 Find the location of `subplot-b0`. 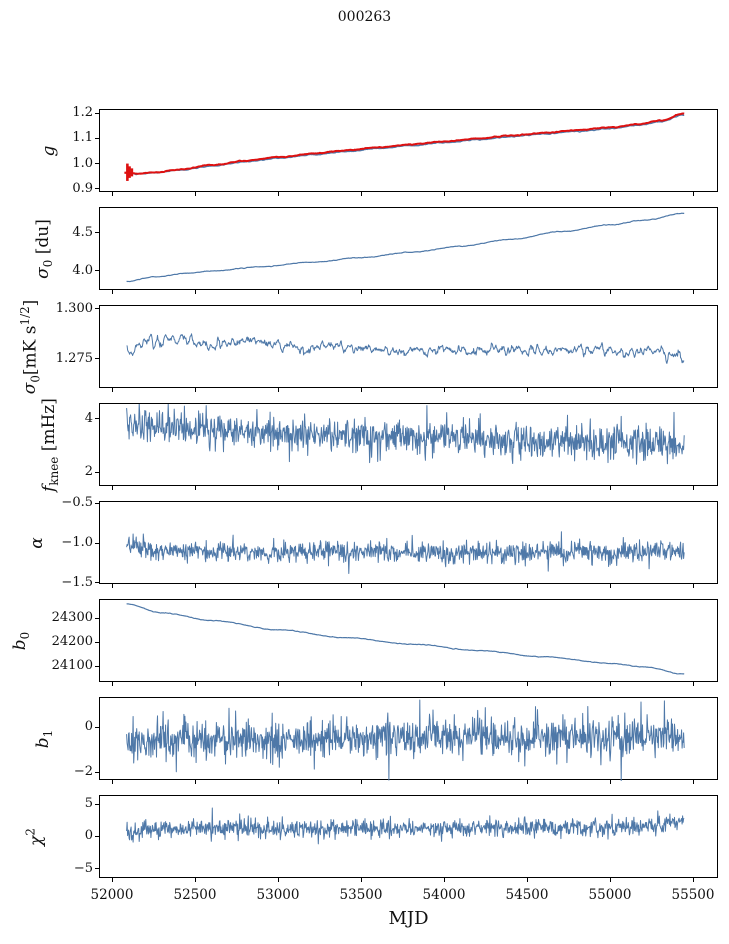

subplot-b0 is located at coordinates (408, 640).